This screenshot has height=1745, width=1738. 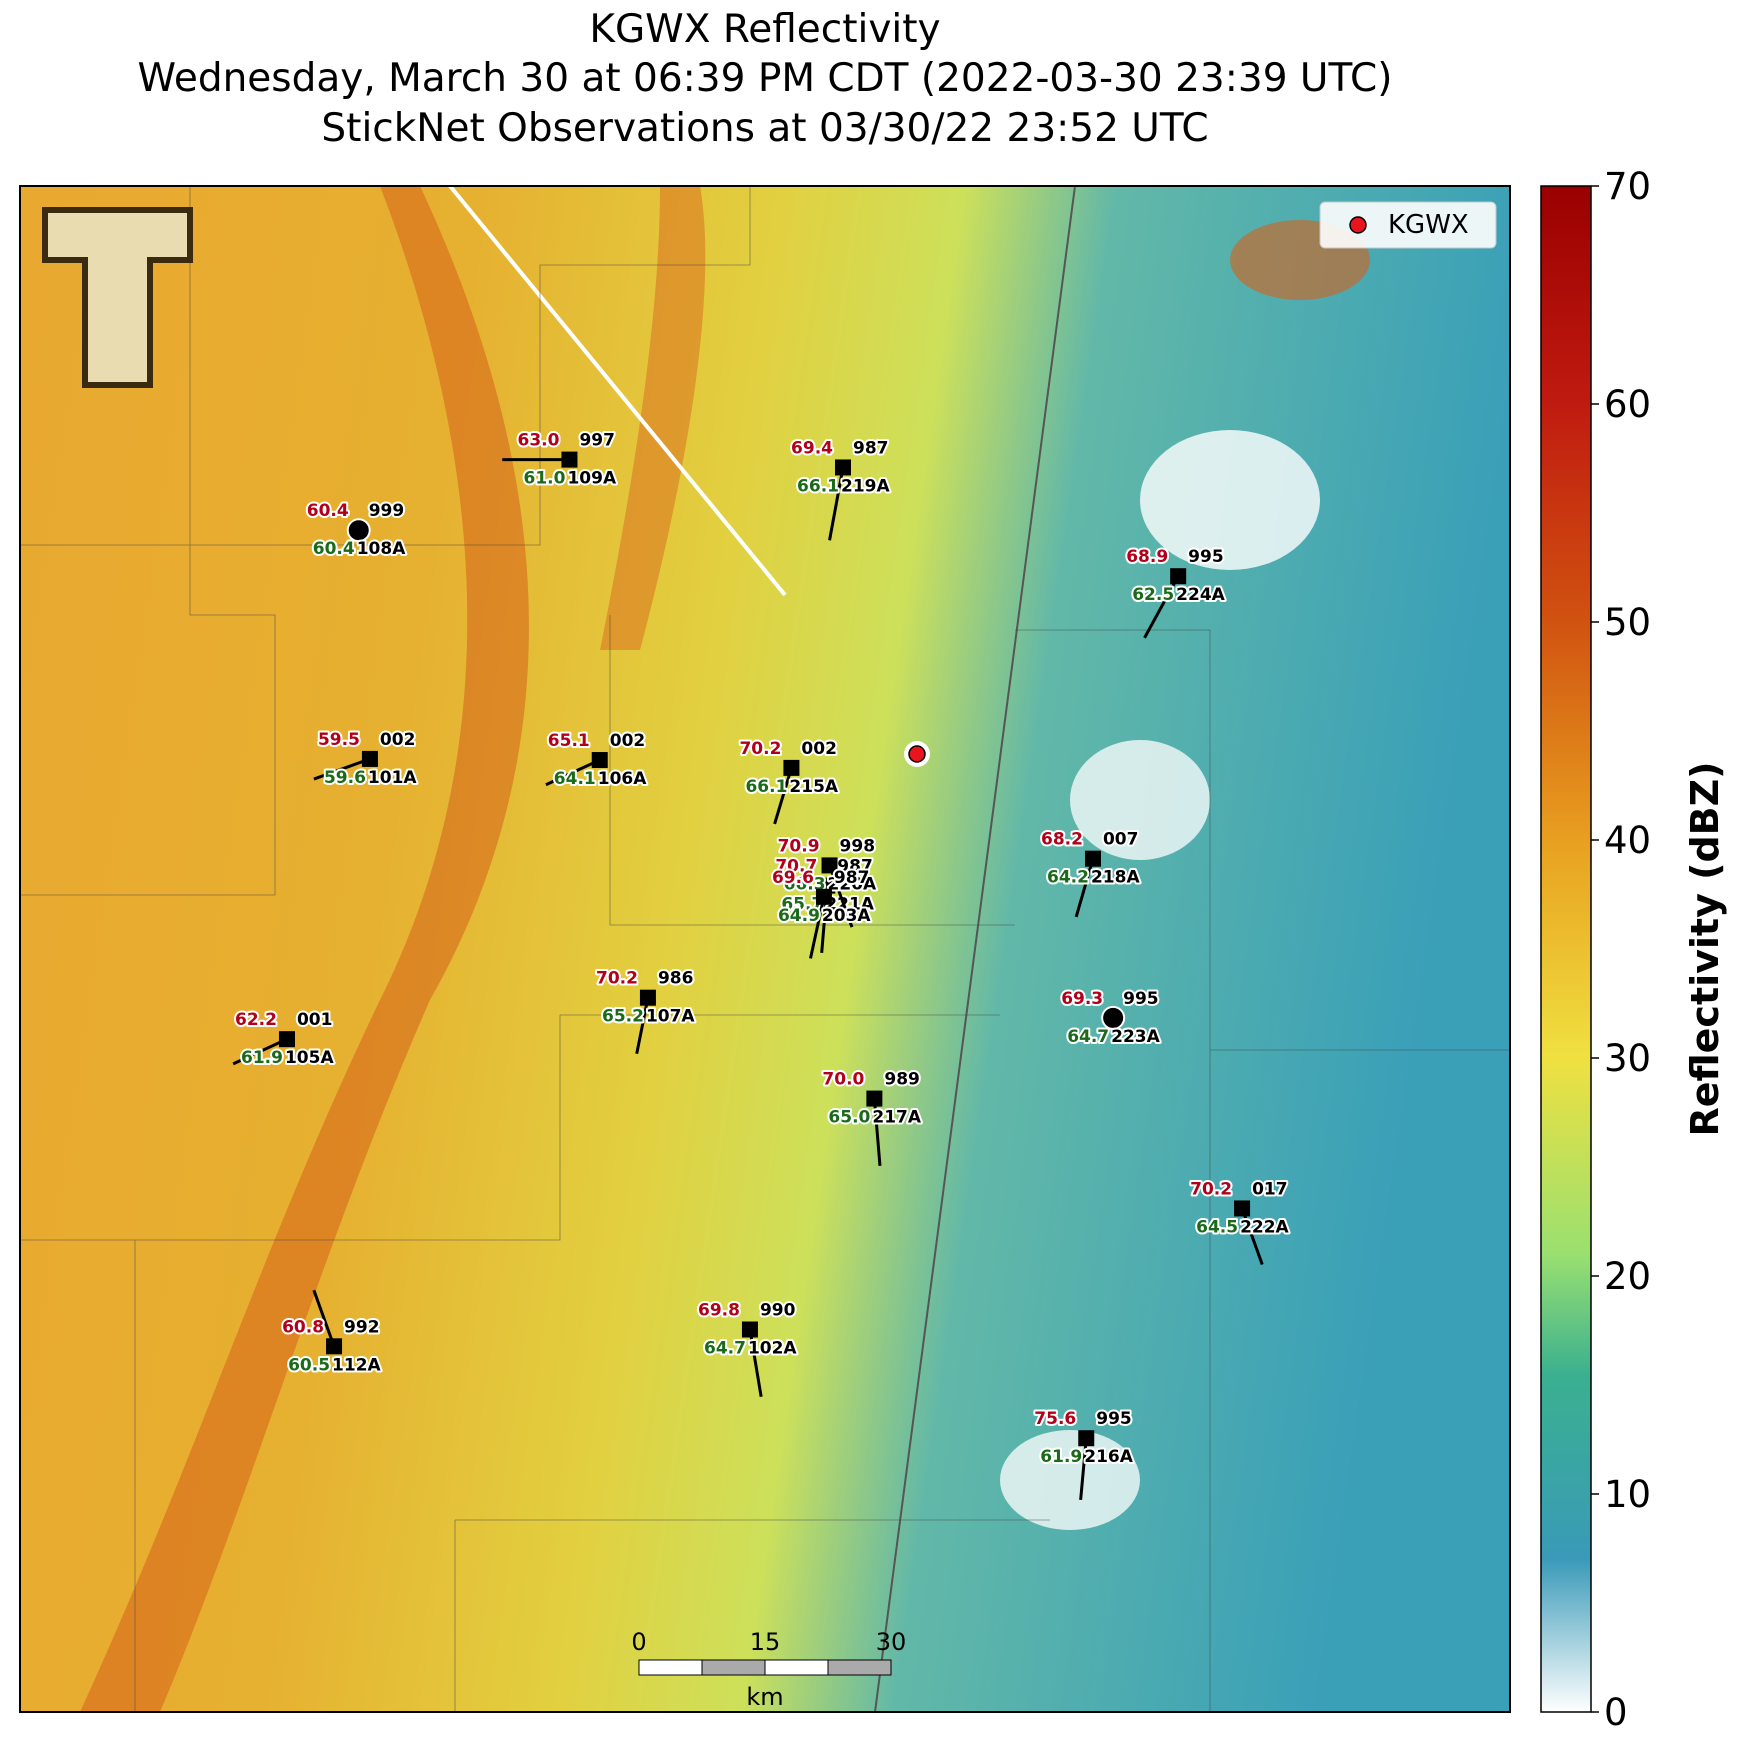 What do you see at coordinates (1217, 1227) in the screenshot?
I see `dewpoint: 64.5` at bounding box center [1217, 1227].